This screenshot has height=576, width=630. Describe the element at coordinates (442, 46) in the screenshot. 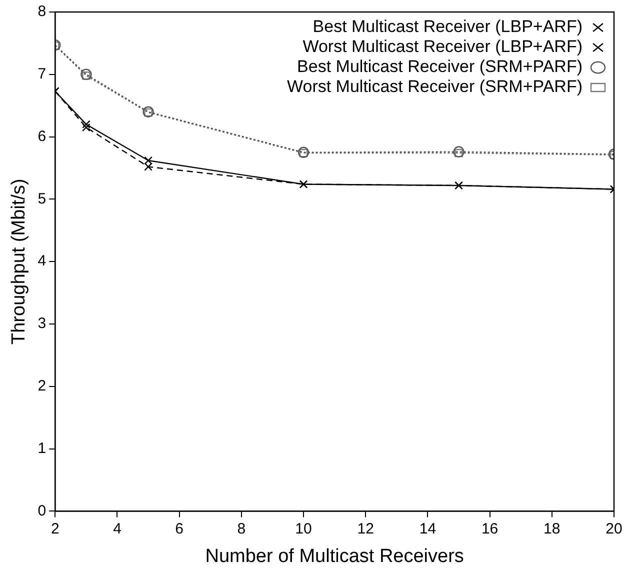

I see `legend-label: Worst Multicast Receiver (LBP+ARF)` at that location.